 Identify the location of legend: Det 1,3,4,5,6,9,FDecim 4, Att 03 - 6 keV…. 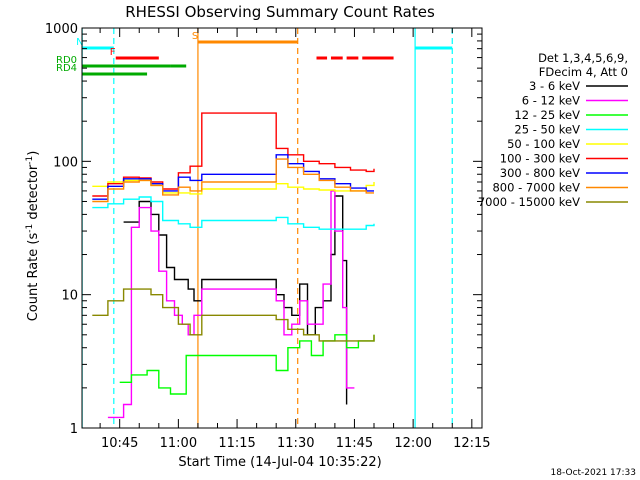
(553, 130).